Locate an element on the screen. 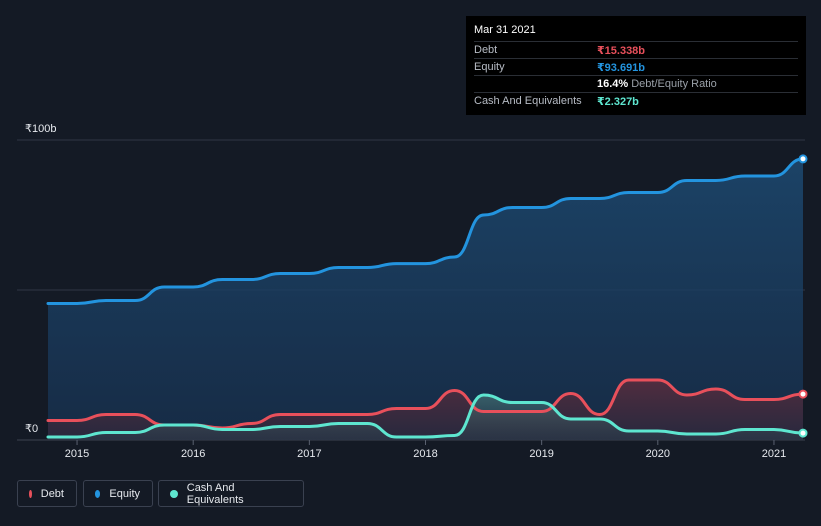  tooltip-ratio-row: 16.4% Debt/Equity Ratio is located at coordinates (636, 83).